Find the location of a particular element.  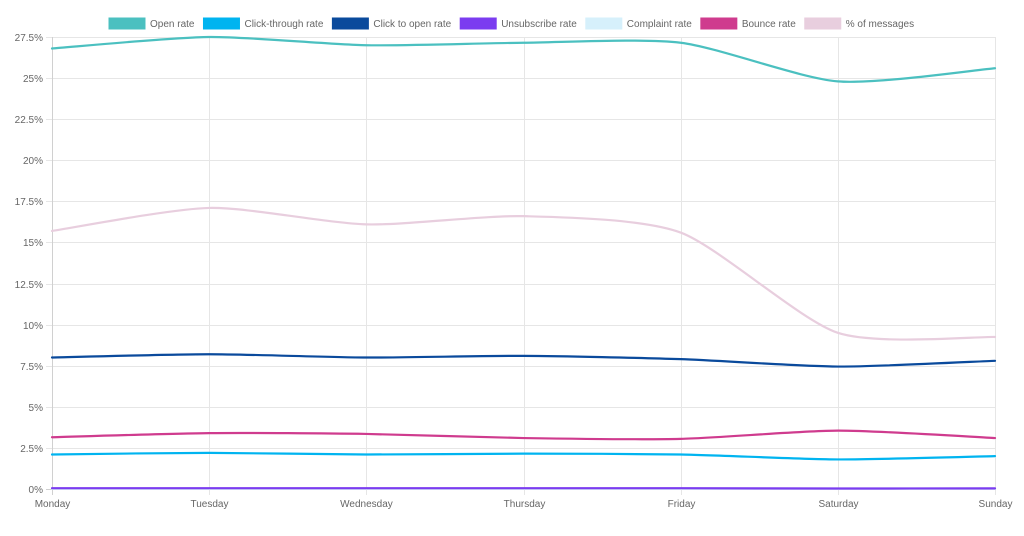

y-tick-label: 12.5% is located at coordinates (29, 285).